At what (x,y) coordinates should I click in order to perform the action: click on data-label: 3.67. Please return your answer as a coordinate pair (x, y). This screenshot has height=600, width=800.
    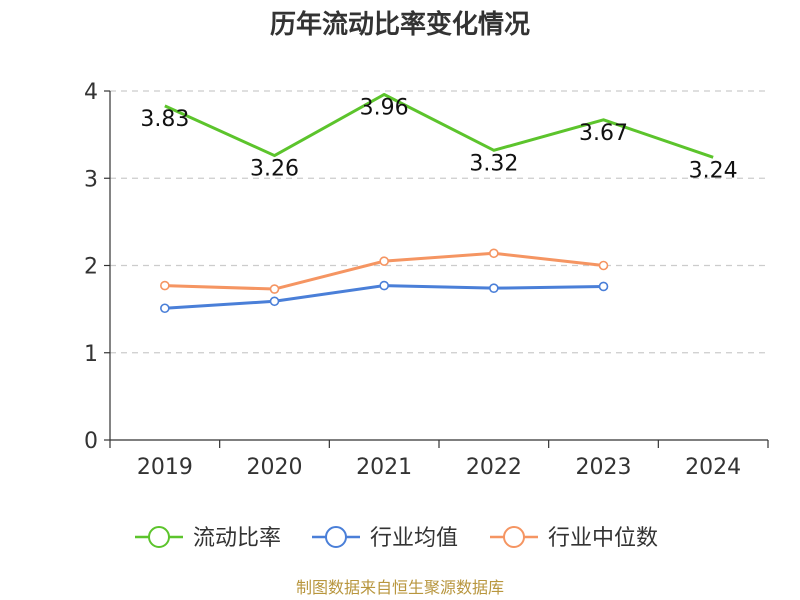
    Looking at the image, I should click on (603, 133).